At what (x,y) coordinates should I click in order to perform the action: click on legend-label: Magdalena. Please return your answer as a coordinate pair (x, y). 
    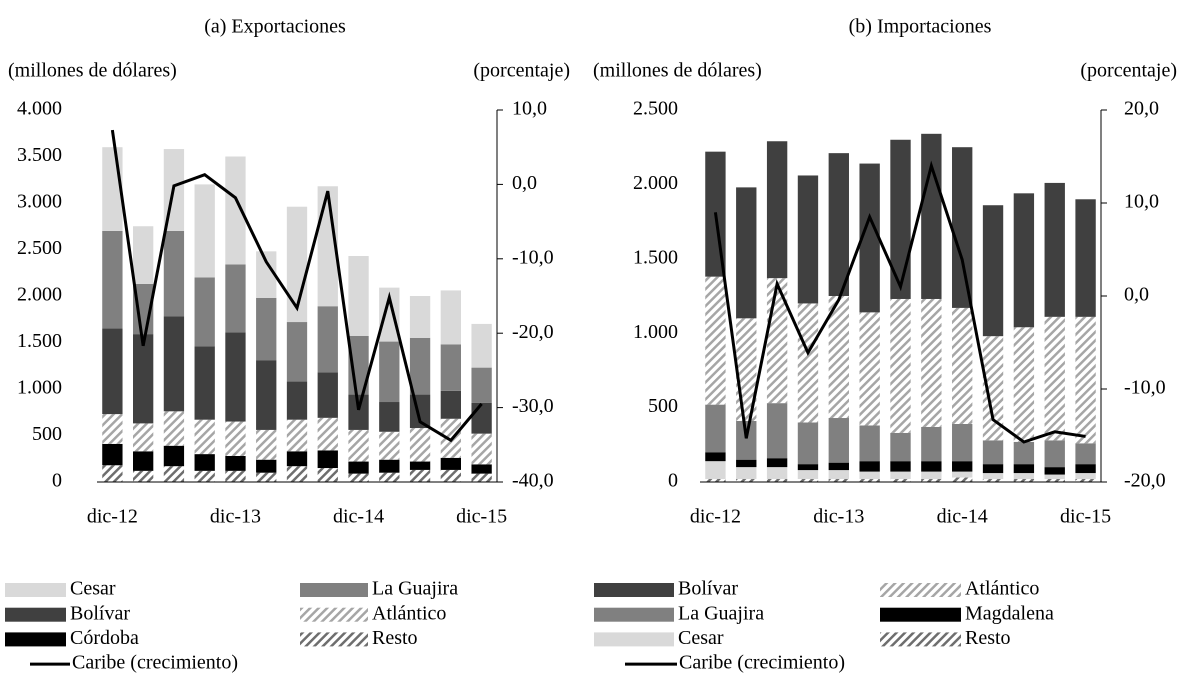
    Looking at the image, I should click on (1009, 613).